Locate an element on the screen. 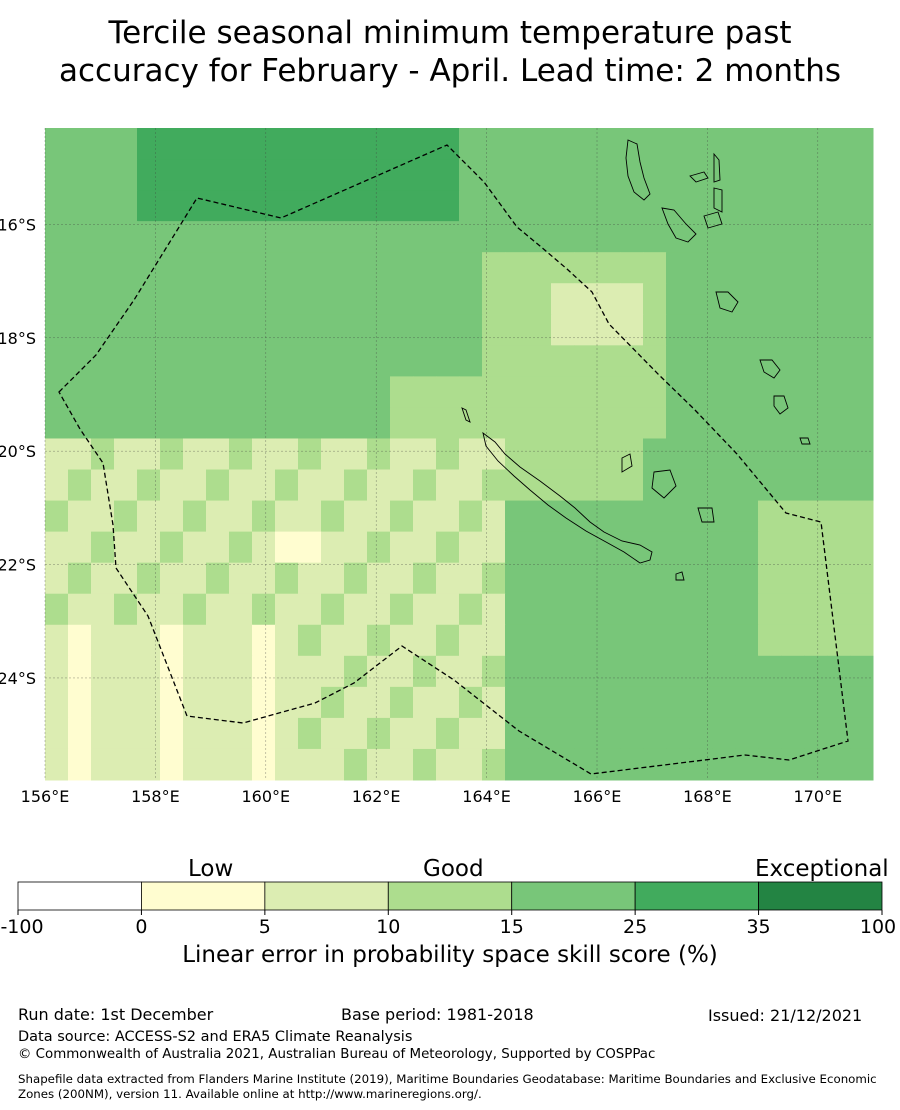 Image resolution: width=900 pixels, height=1110 pixels. vanuatu-ambrym is located at coordinates (718, 200).